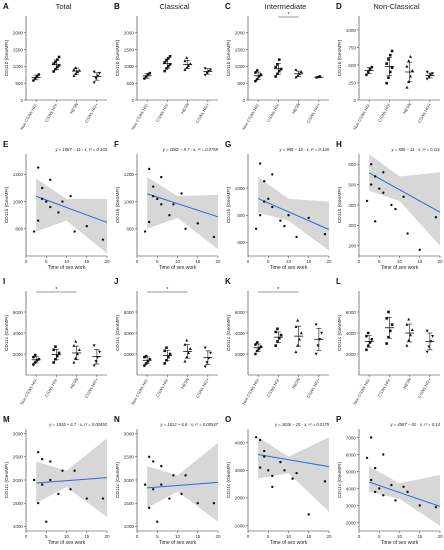 Image resolution: width=444 pixels, height=550 pixels. Describe the element at coordinates (339, 144) in the screenshot. I see `panel-letter: H` at that location.